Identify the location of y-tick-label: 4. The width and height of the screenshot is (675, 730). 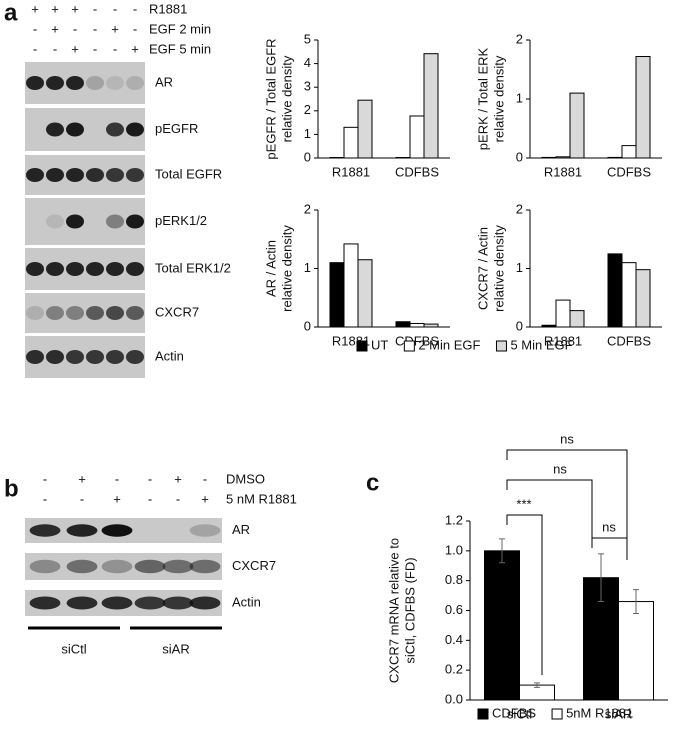
(307, 62).